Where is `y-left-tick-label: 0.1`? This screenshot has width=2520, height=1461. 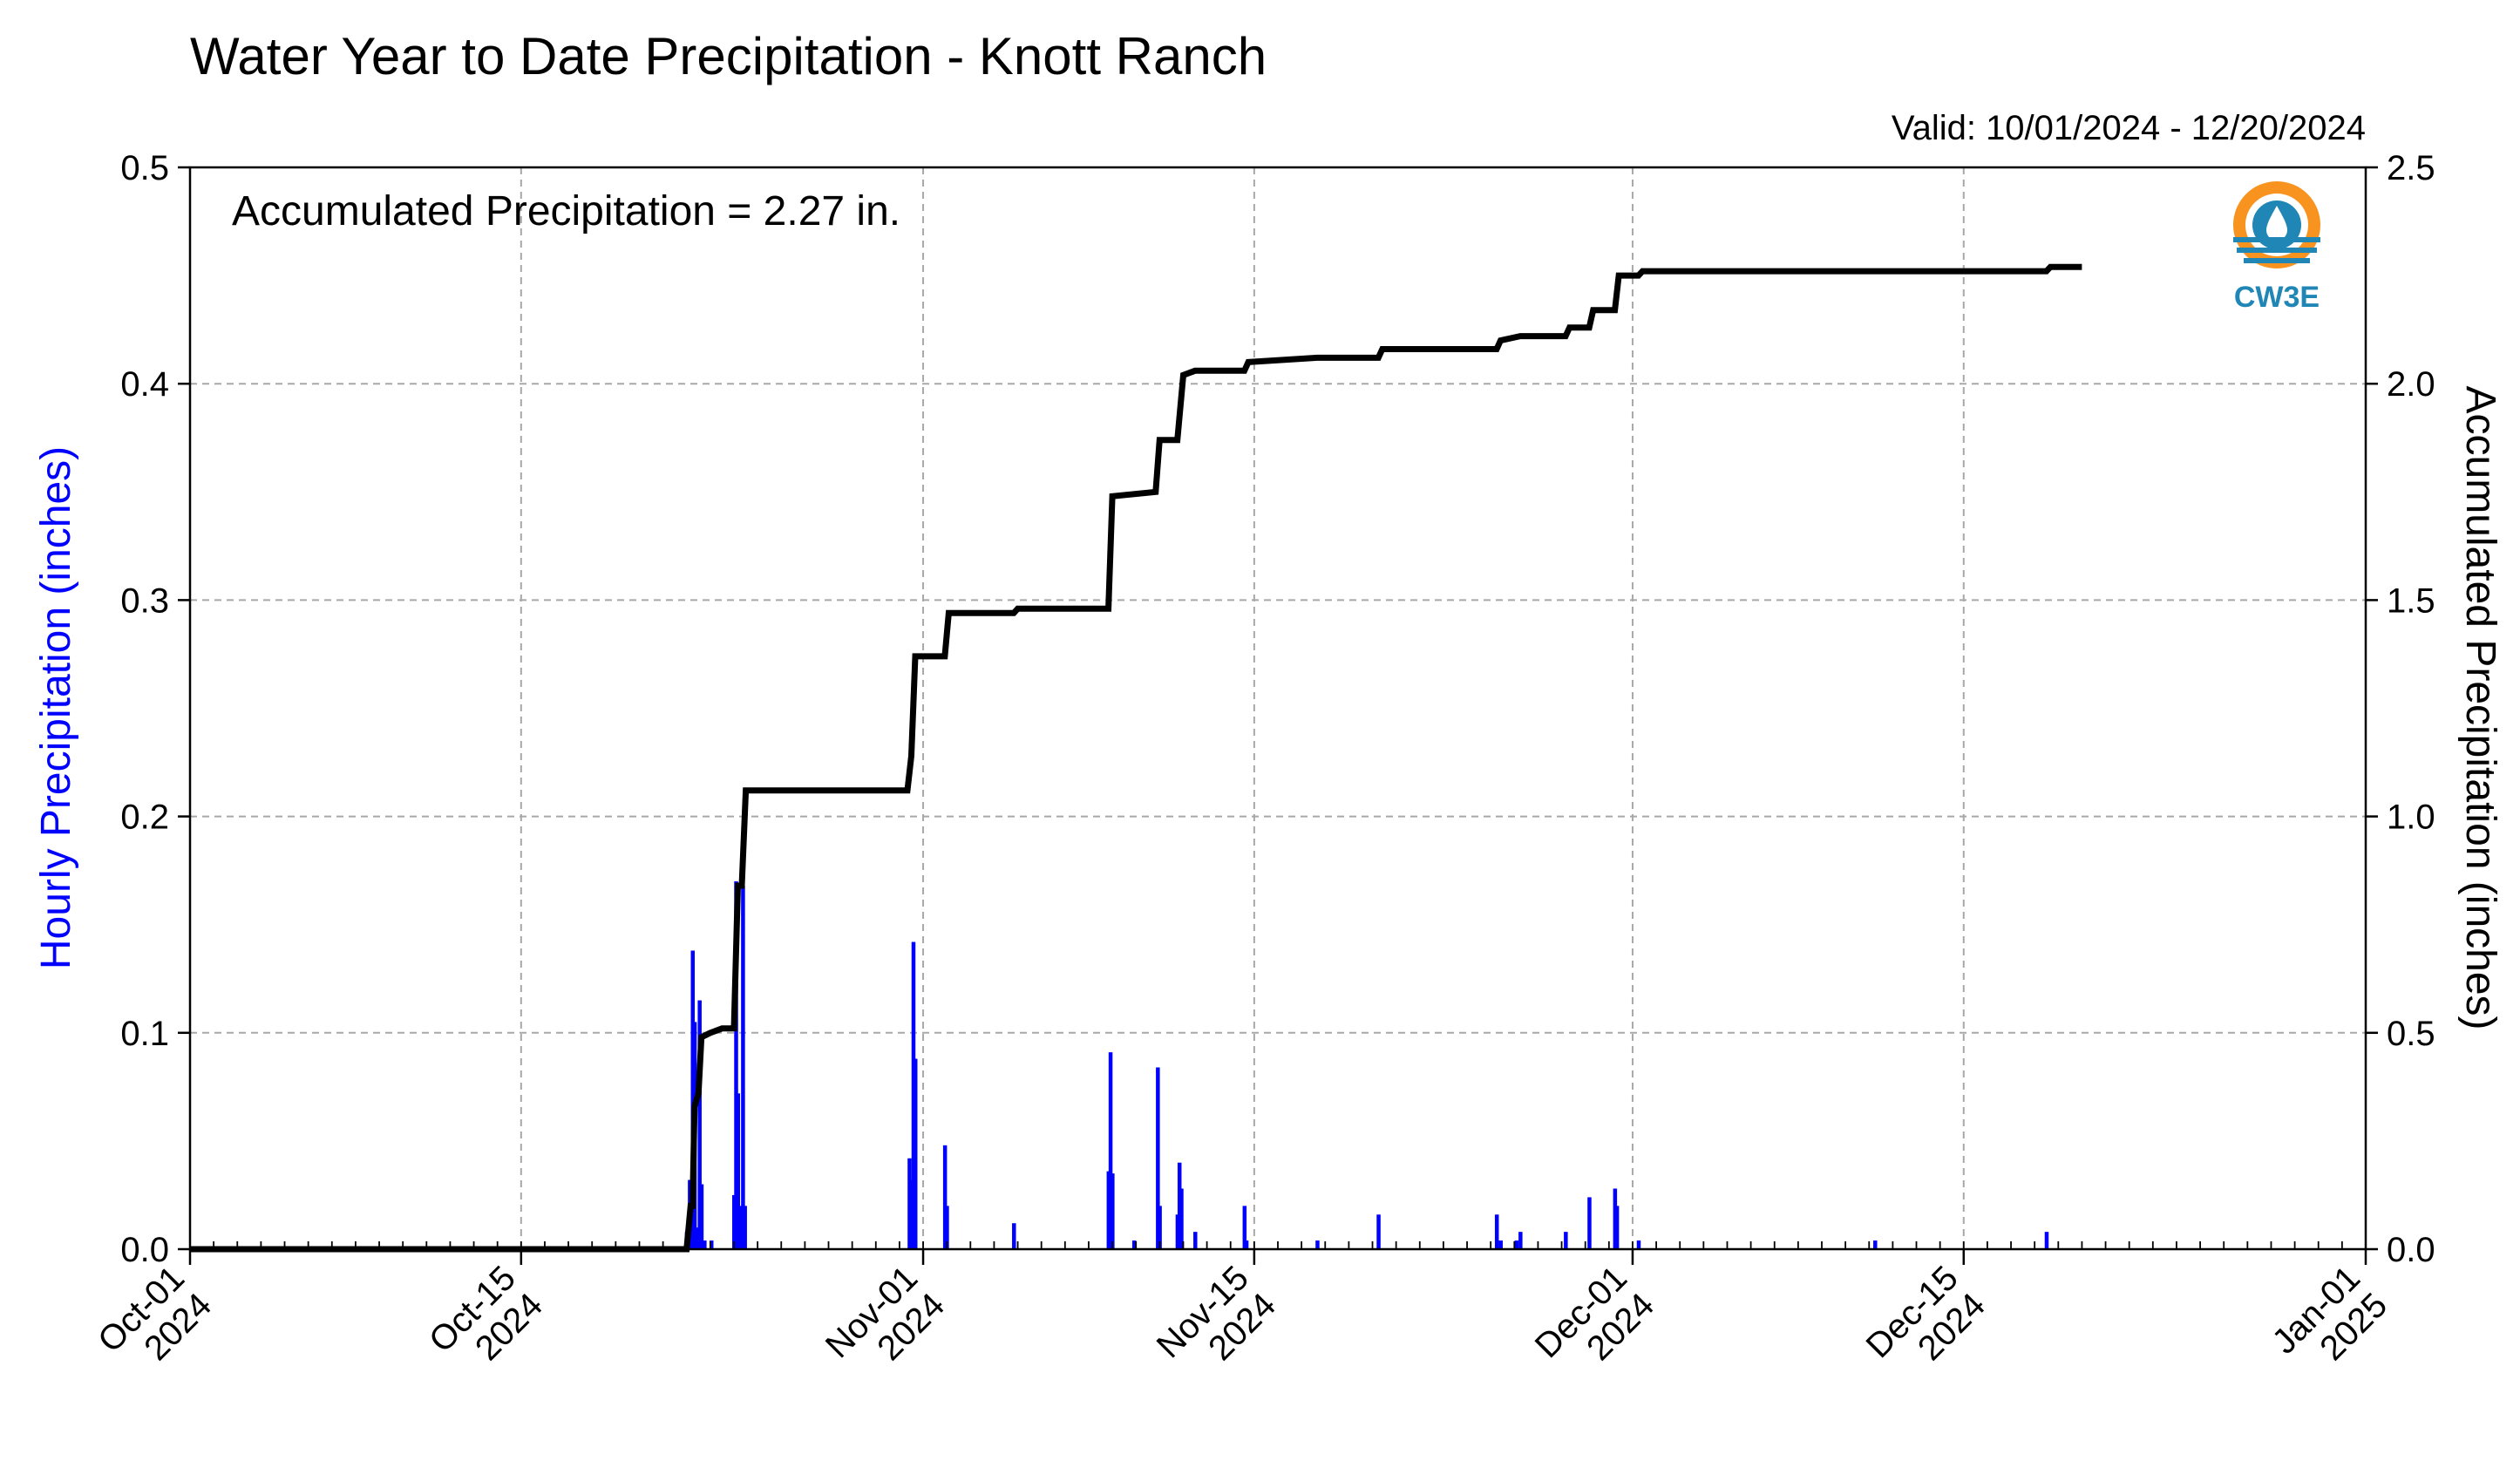 y-left-tick-label: 0.1 is located at coordinates (144, 1034).